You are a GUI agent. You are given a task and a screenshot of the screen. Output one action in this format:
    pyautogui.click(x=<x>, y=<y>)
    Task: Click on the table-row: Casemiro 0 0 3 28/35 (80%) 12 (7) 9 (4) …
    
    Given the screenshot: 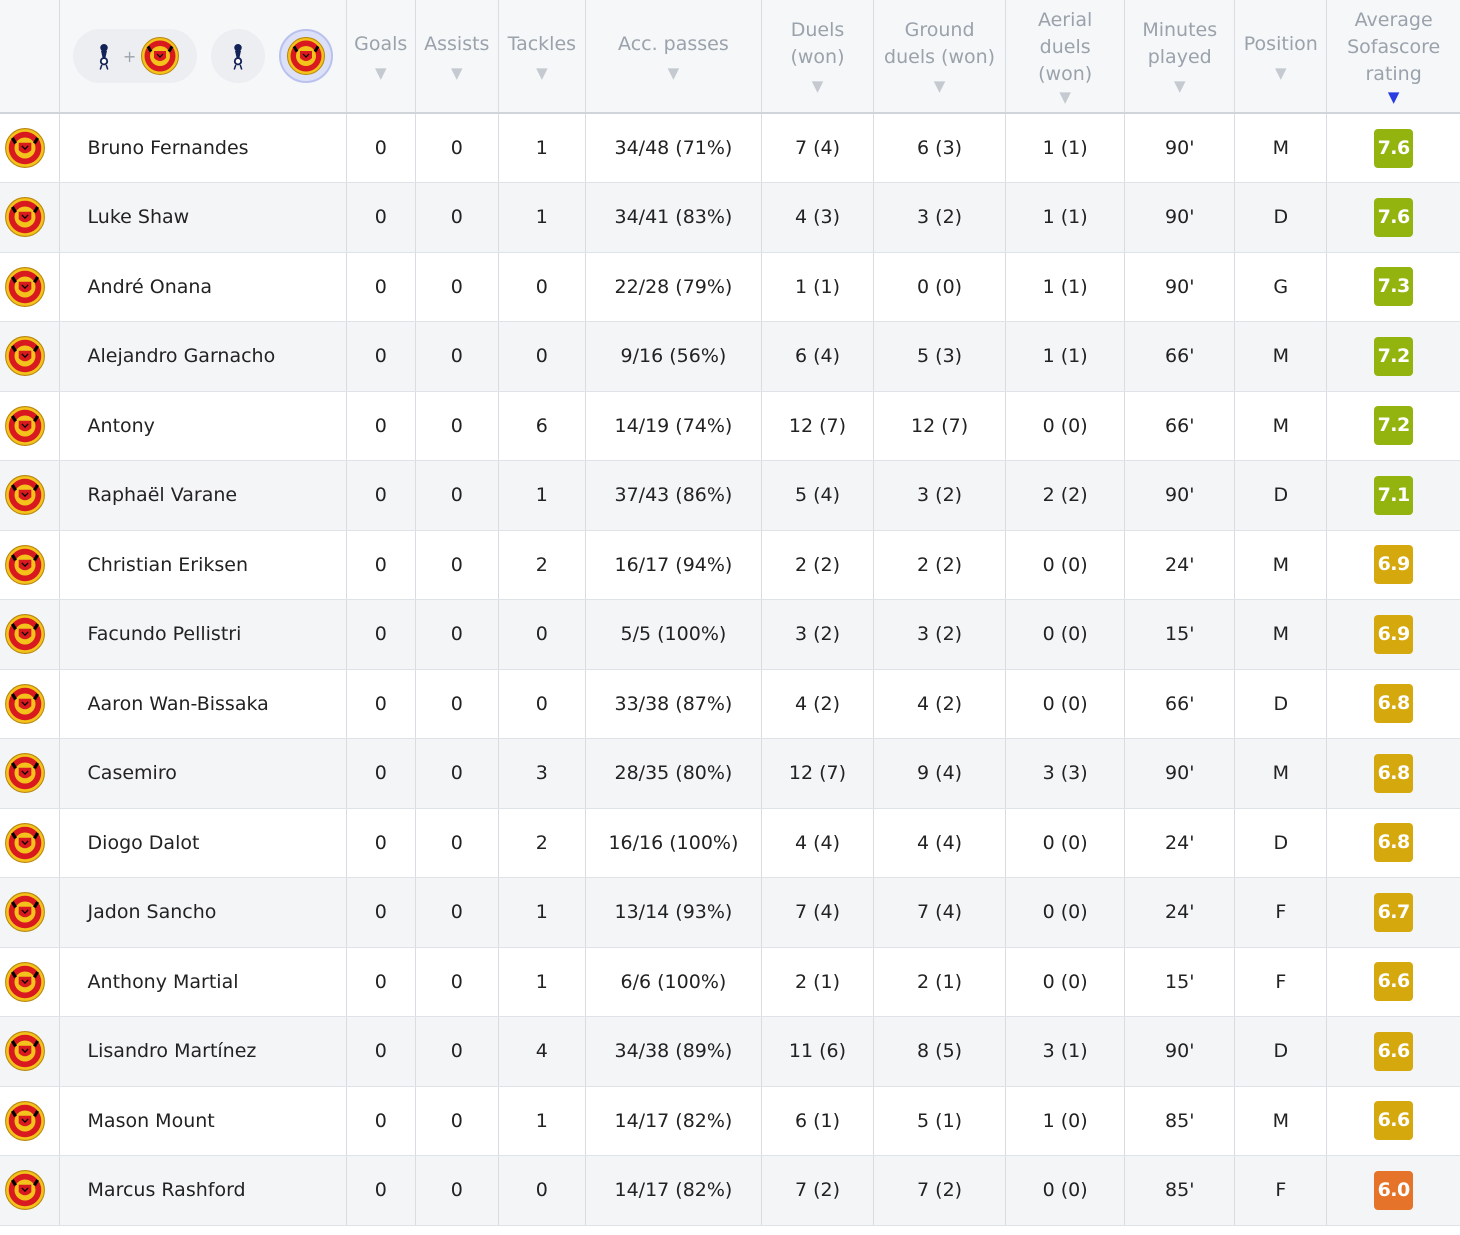 What is the action you would take?
    pyautogui.click(x=730, y=773)
    